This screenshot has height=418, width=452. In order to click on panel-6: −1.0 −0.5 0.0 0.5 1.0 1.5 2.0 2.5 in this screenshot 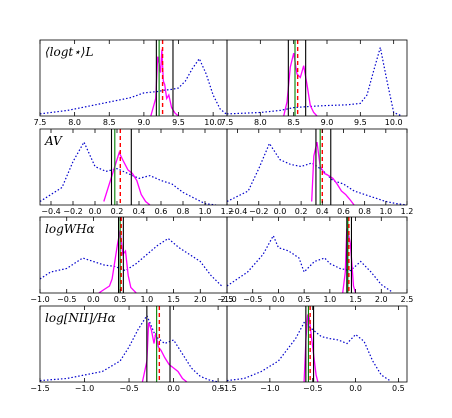, I will do `click(315, 260)`.